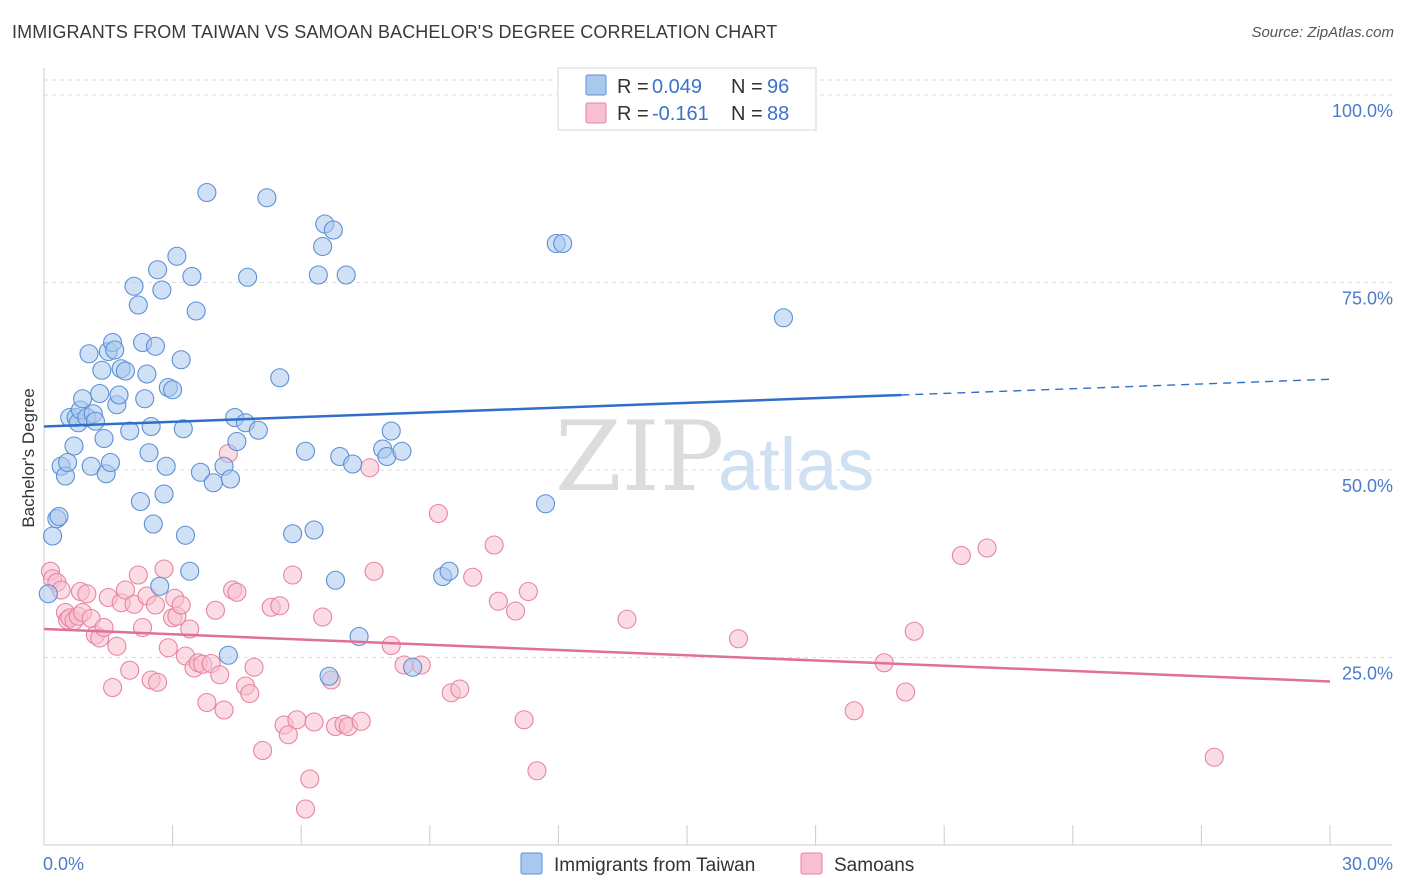  I want to click on y-tick-labels: 25.0% 50.0% 75.0% 100.0%, so click(1362, 392).